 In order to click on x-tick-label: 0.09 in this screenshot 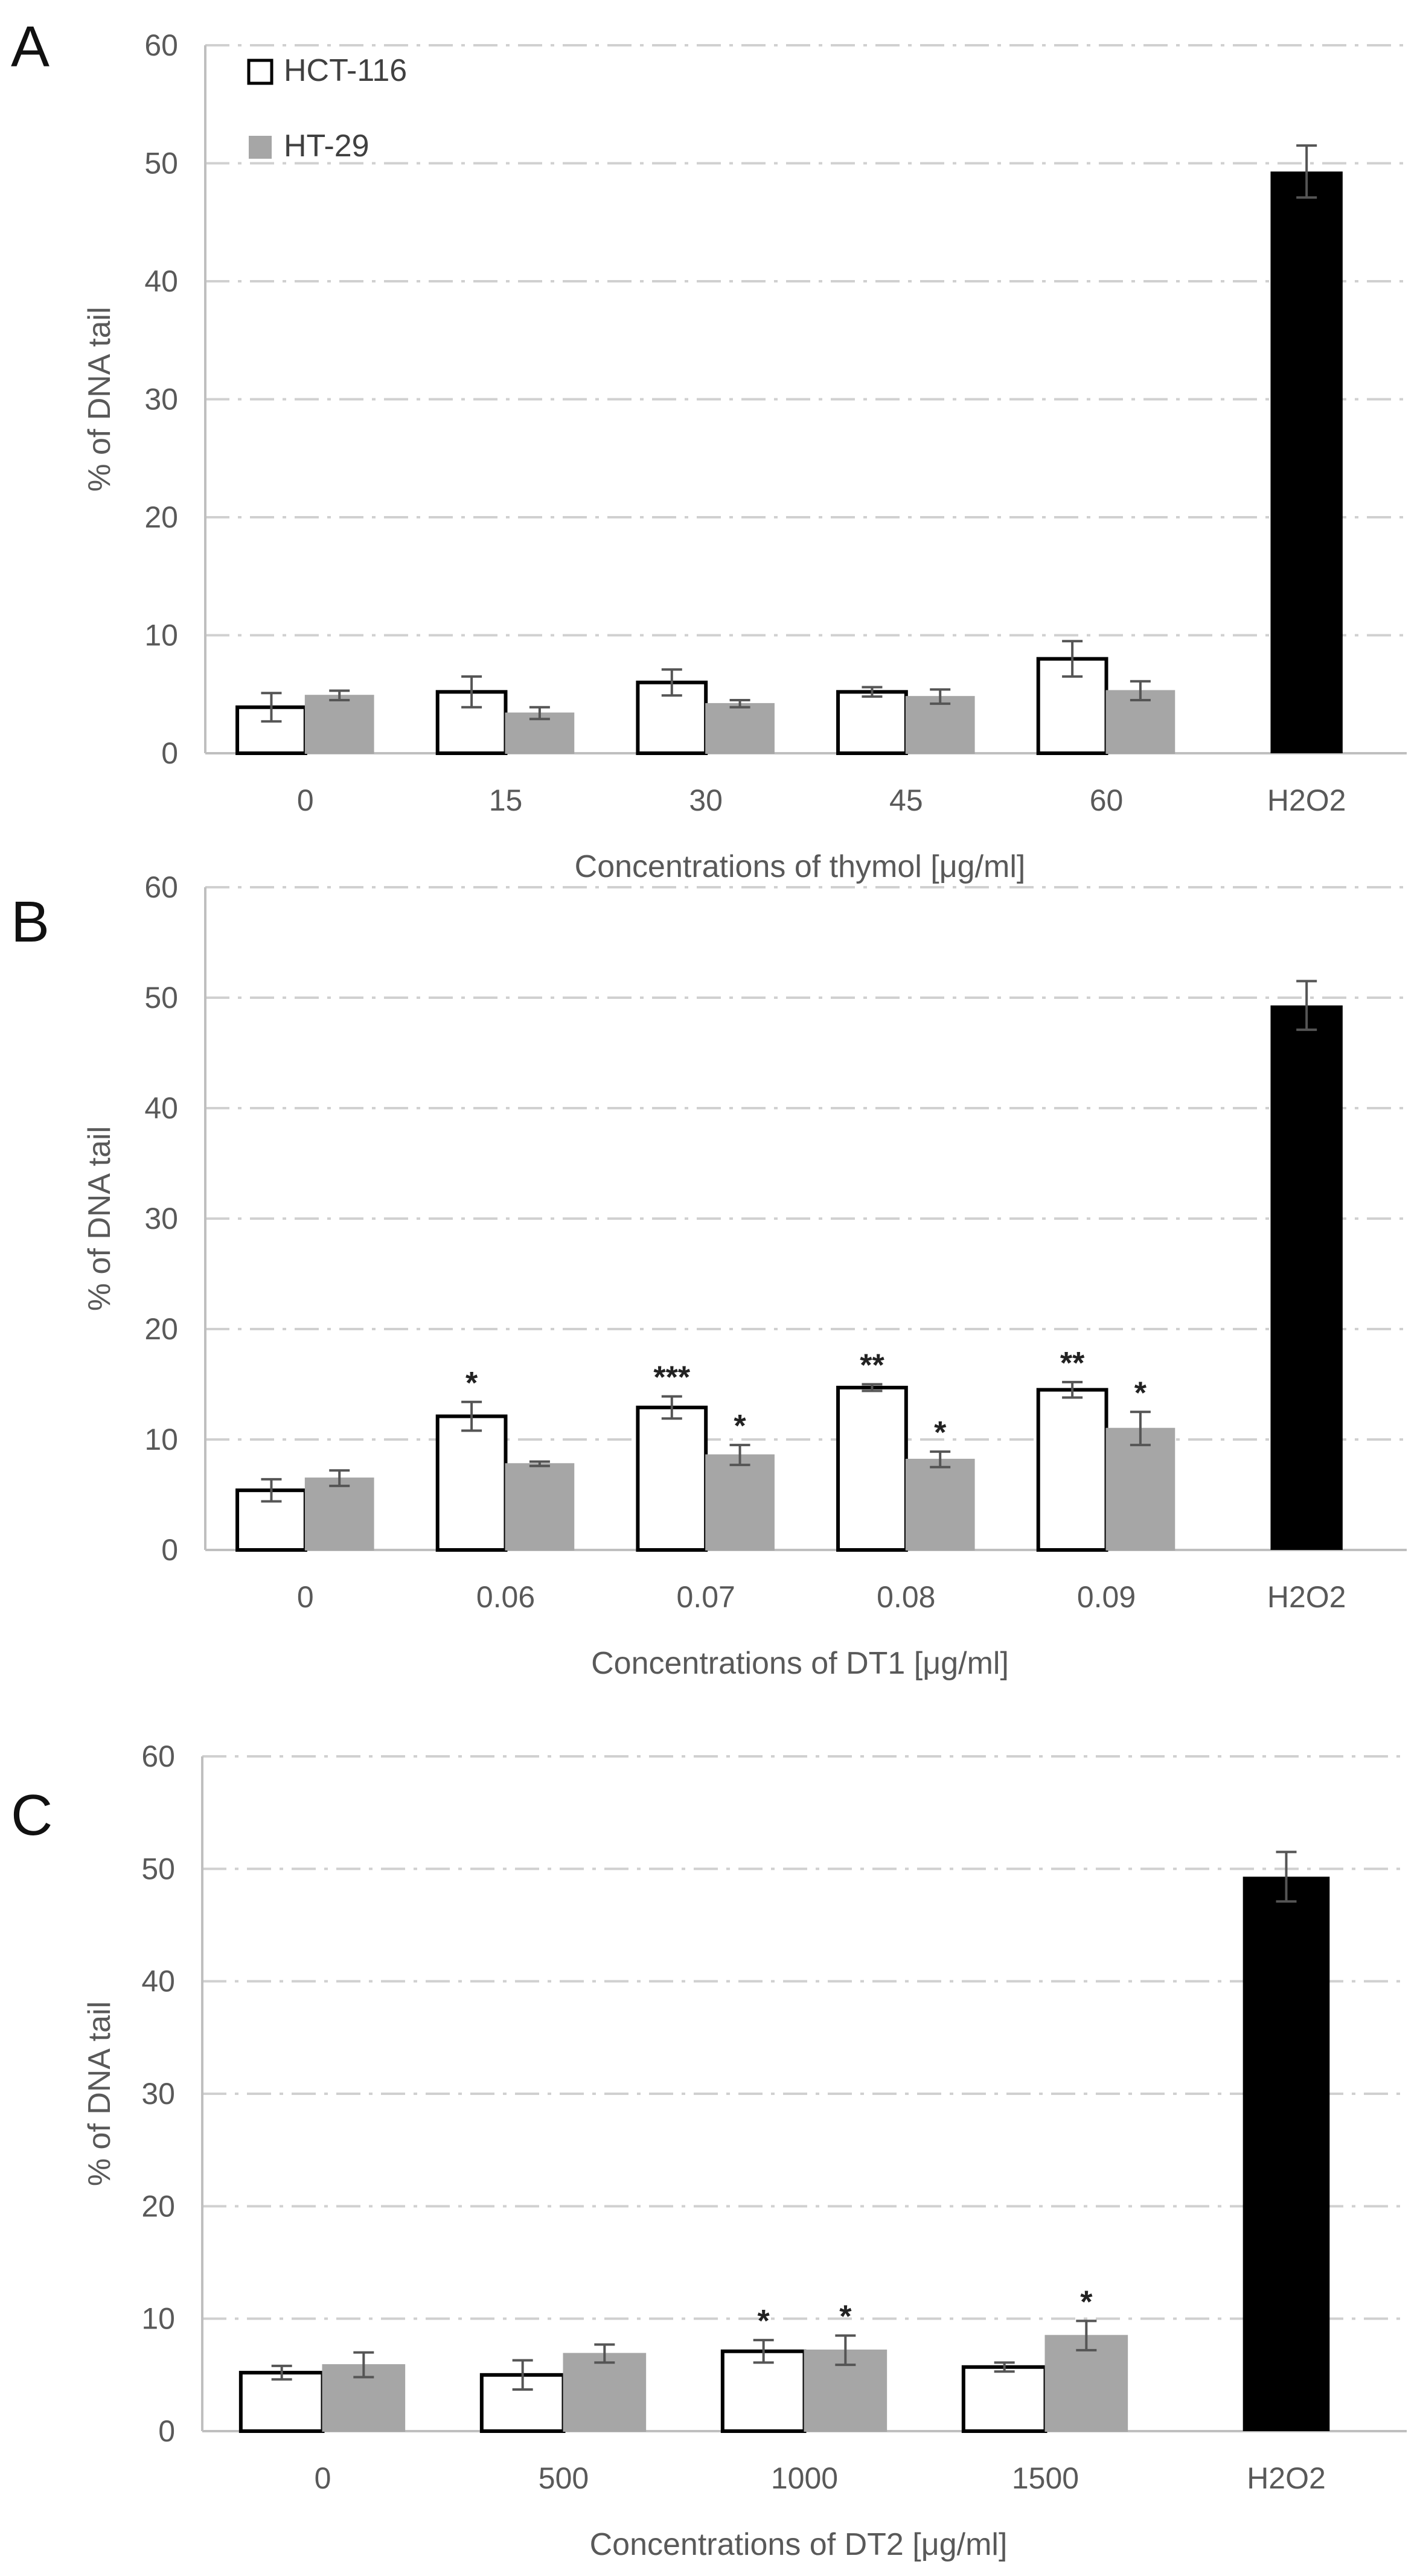, I will do `click(1106, 1597)`.